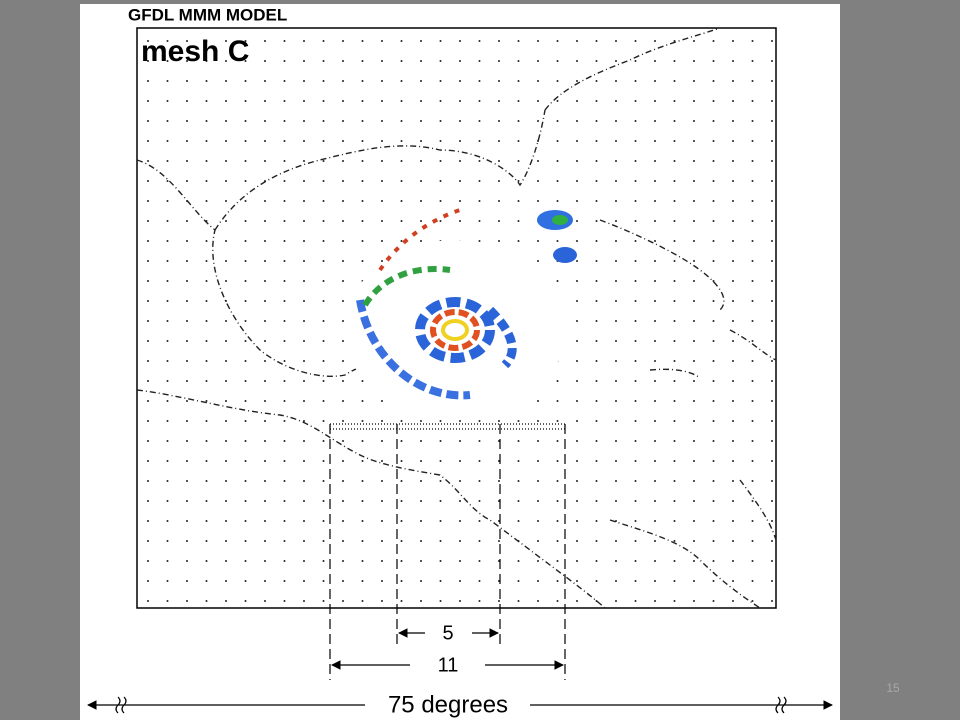 The width and height of the screenshot is (960, 720). I want to click on slide-number: 15, so click(893, 688).